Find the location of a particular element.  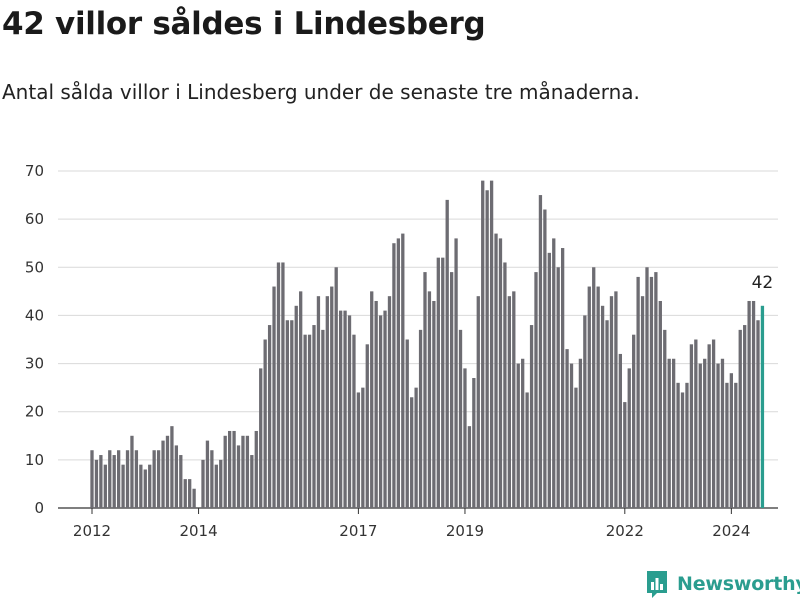

x-tick-label: 2019 is located at coordinates (465, 531).